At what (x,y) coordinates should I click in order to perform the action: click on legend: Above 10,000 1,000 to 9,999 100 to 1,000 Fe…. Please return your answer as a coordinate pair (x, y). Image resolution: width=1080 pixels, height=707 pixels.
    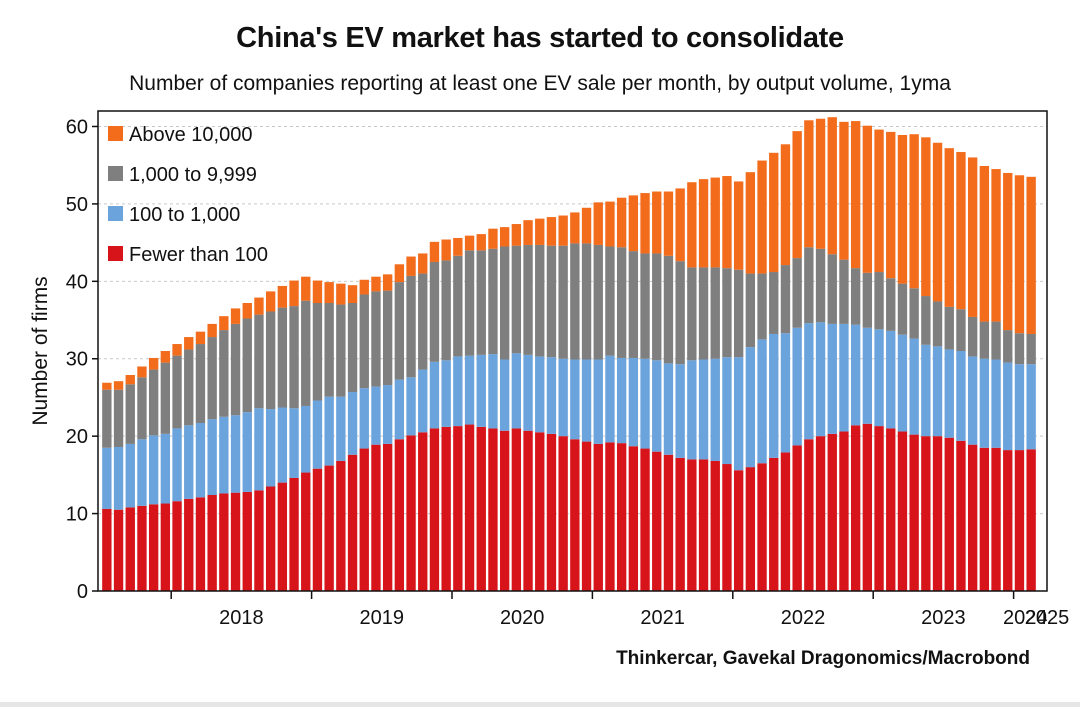
    Looking at the image, I should click on (188, 195).